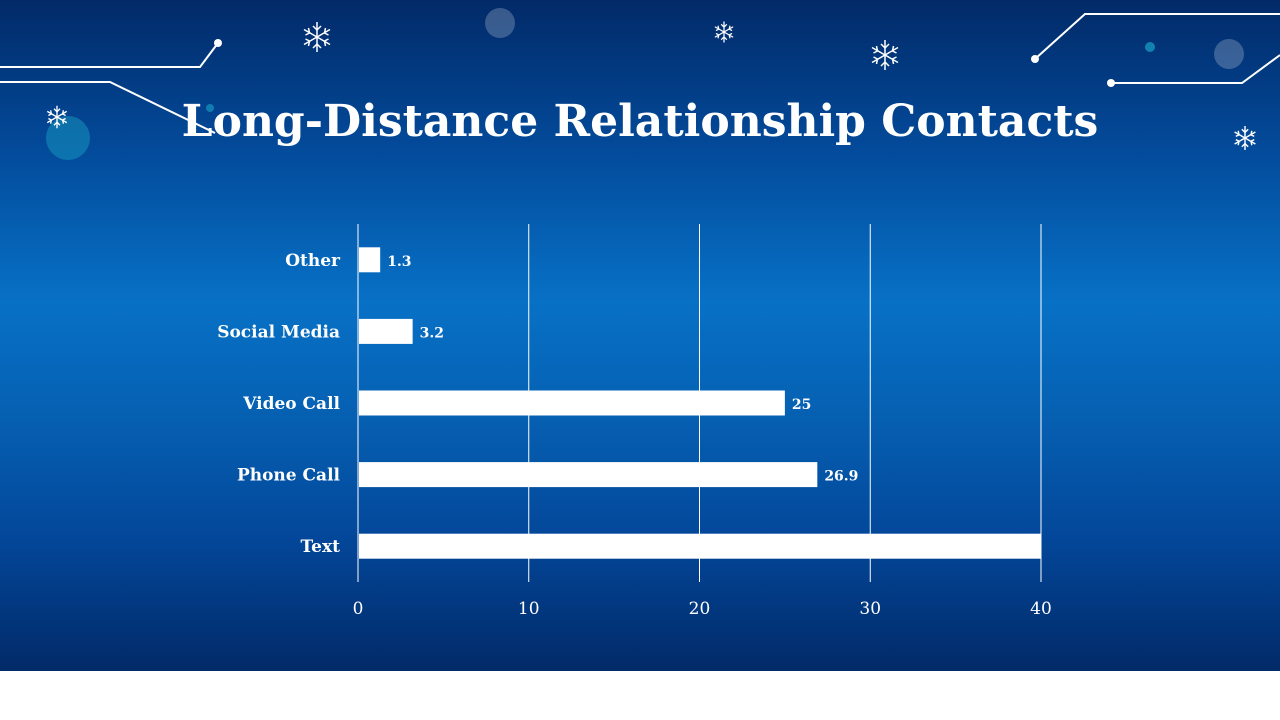 The image size is (1280, 720). Describe the element at coordinates (870, 609) in the screenshot. I see `x-tick-label: 30` at that location.